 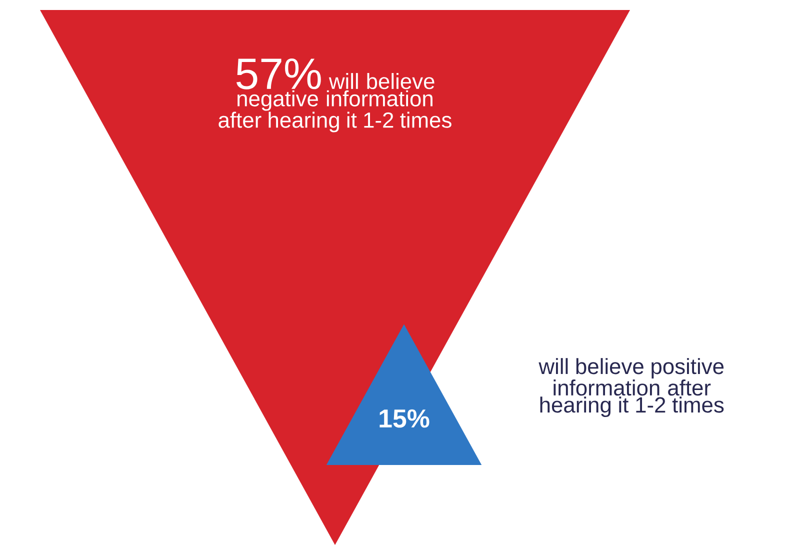 What do you see at coordinates (278, 74) in the screenshot?
I see `data-label: 57%` at bounding box center [278, 74].